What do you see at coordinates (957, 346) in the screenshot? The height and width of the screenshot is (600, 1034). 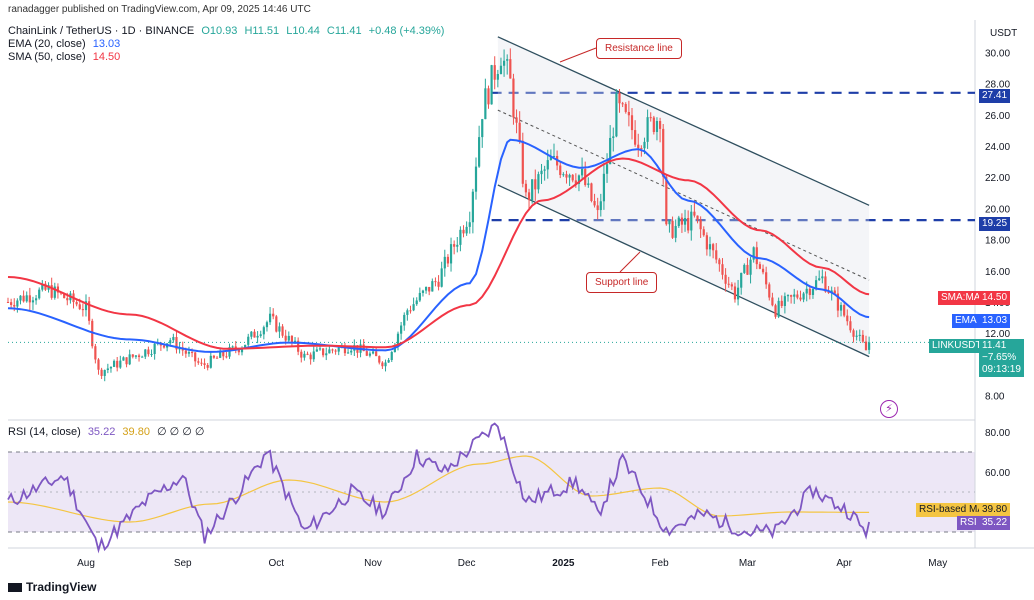 I see `symbol-price-tag: LINKUSDT` at bounding box center [957, 346].